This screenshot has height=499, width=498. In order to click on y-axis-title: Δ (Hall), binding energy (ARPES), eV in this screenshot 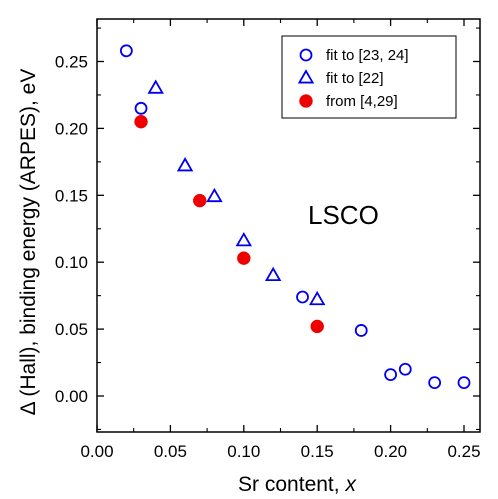, I will do `click(28, 242)`.